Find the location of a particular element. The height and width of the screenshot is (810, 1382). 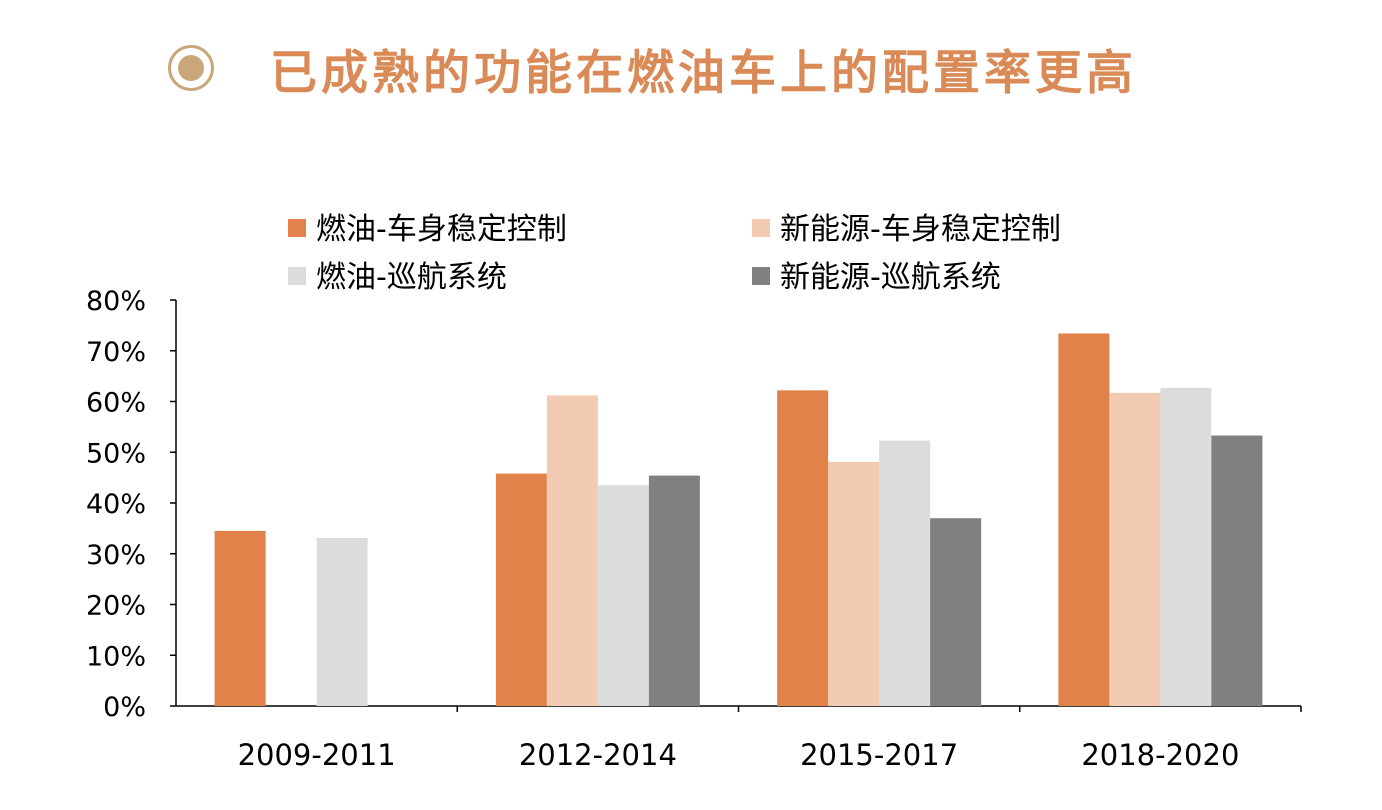

target-icon is located at coordinates (191, 68).